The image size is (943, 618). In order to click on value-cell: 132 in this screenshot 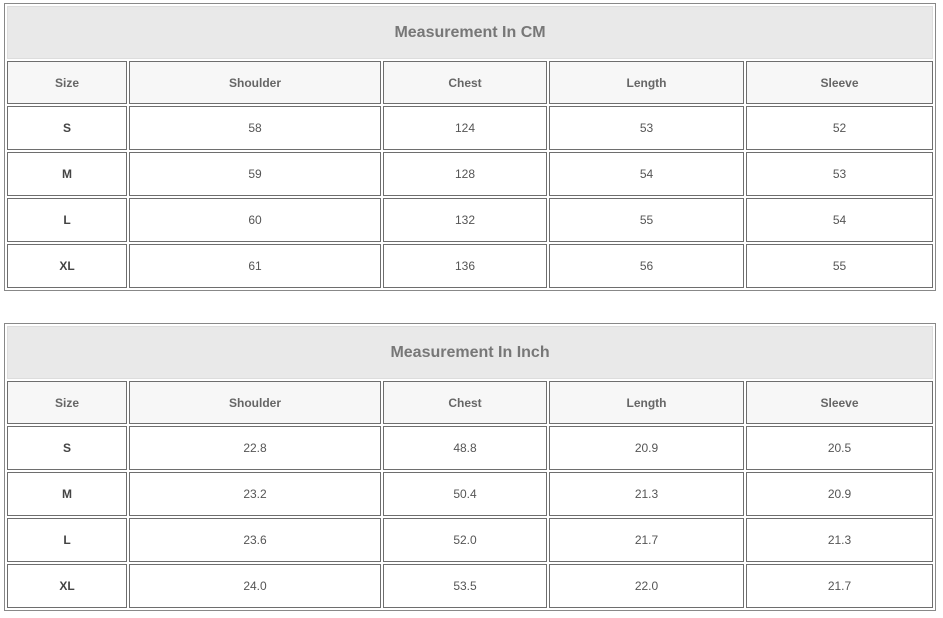, I will do `click(465, 220)`.